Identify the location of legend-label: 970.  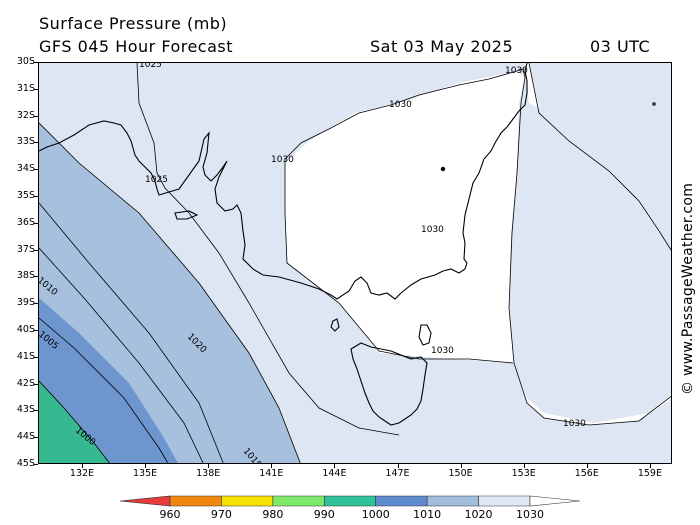
(221, 514).